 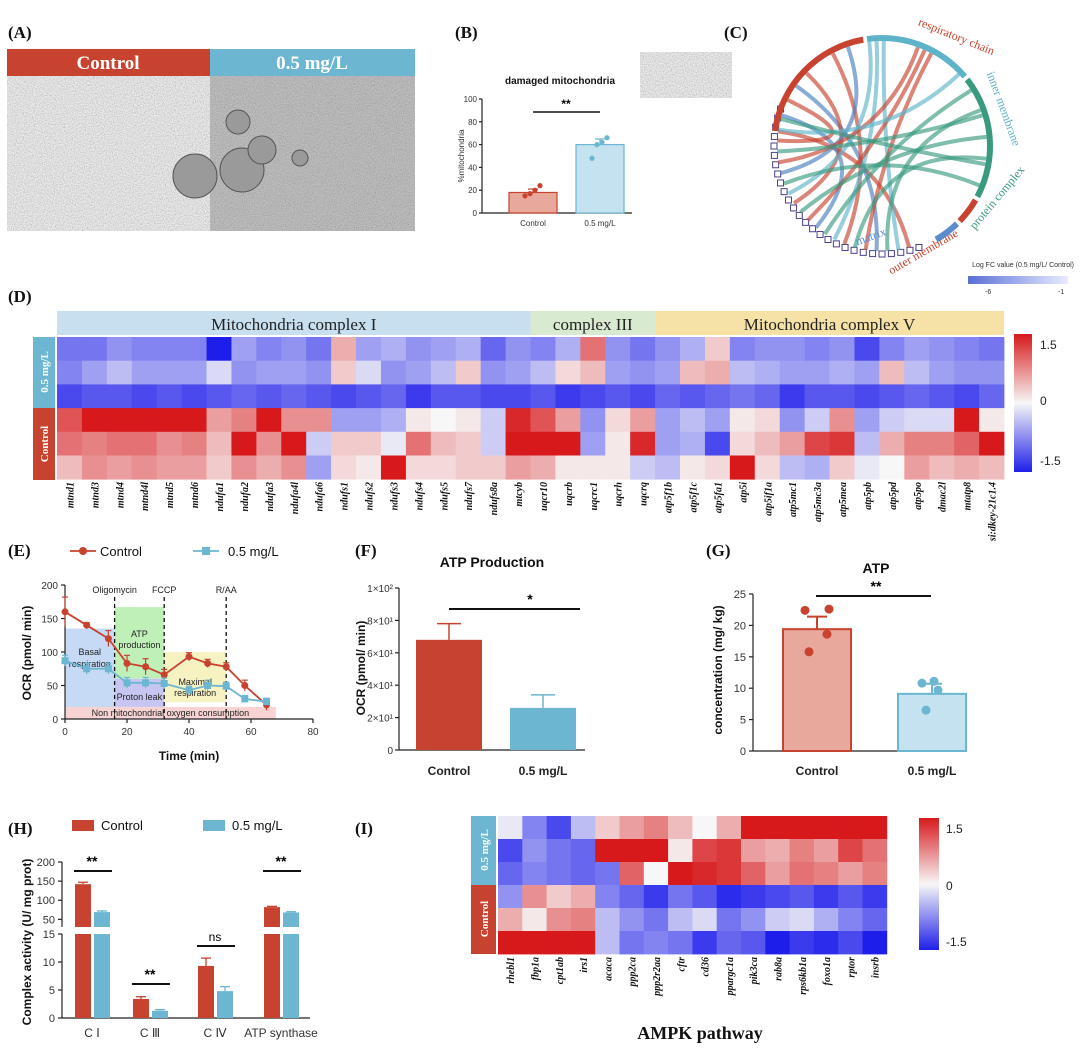 What do you see at coordinates (644, 494) in the screenshot?
I see `d-gene-23: uqcrq` at bounding box center [644, 494].